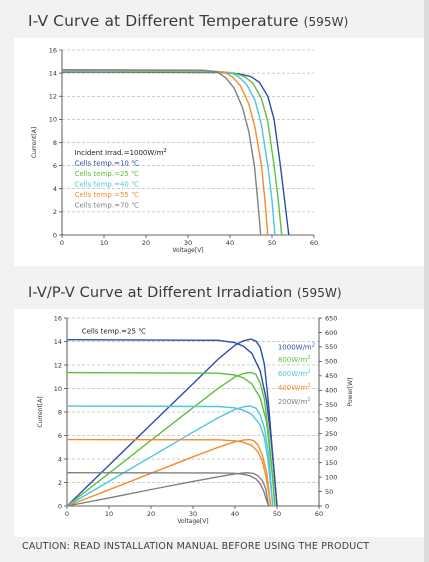 Image resolution: width=429 pixels, height=562 pixels. What do you see at coordinates (294, 359) in the screenshot?
I see `legend-entry: 800W/m2` at bounding box center [294, 359].